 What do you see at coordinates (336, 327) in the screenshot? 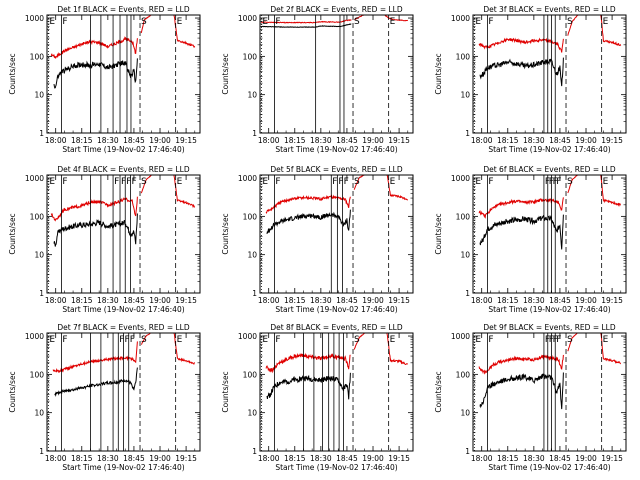
I see `panel-title: Det 8f BLACK = Events, RED = LLD` at bounding box center [336, 327].